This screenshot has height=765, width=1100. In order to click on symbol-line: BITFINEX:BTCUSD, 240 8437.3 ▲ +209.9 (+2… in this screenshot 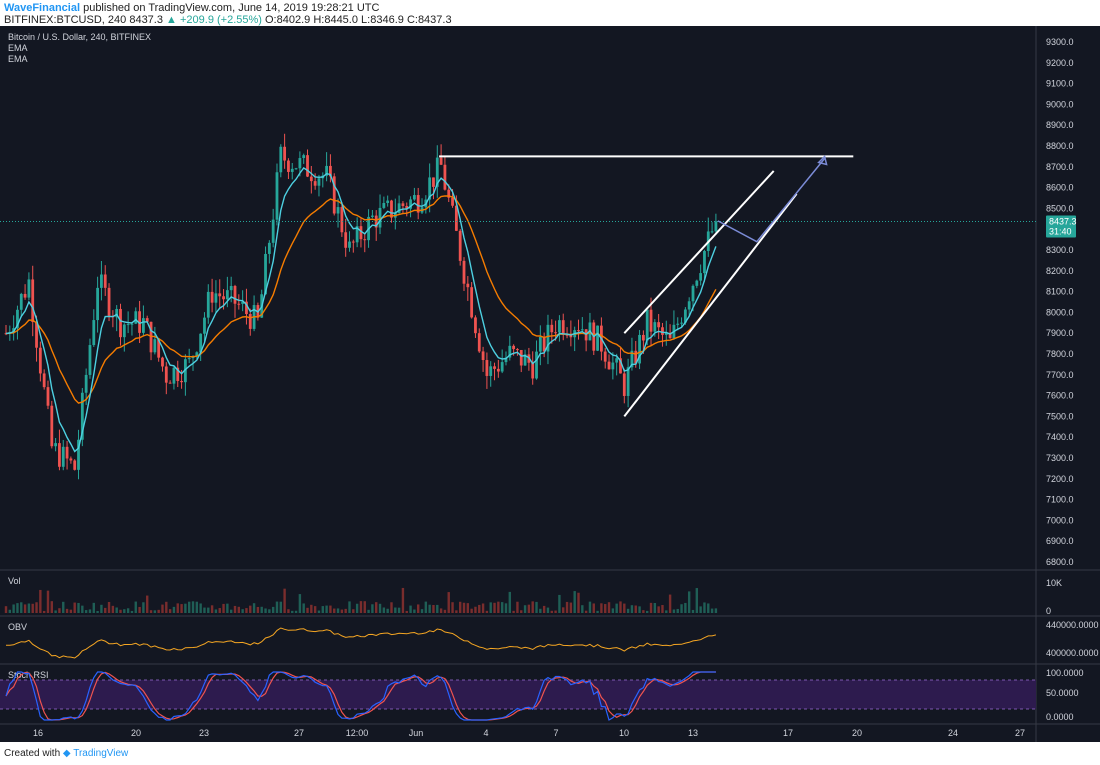, I will do `click(228, 20)`.